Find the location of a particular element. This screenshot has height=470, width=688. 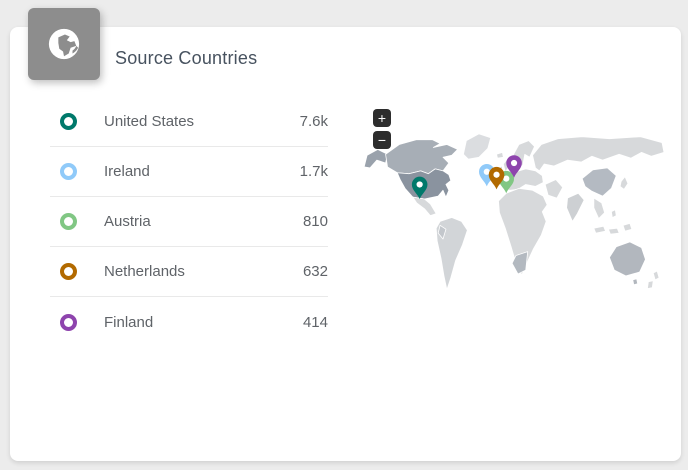

country-label: Netherlands is located at coordinates (144, 271).